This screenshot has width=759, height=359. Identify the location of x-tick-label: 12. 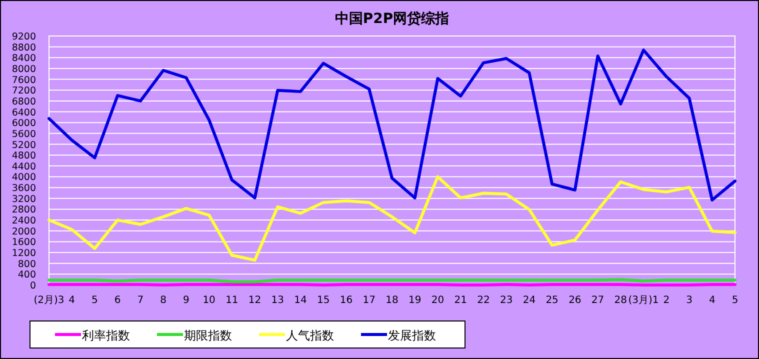
(255, 300).